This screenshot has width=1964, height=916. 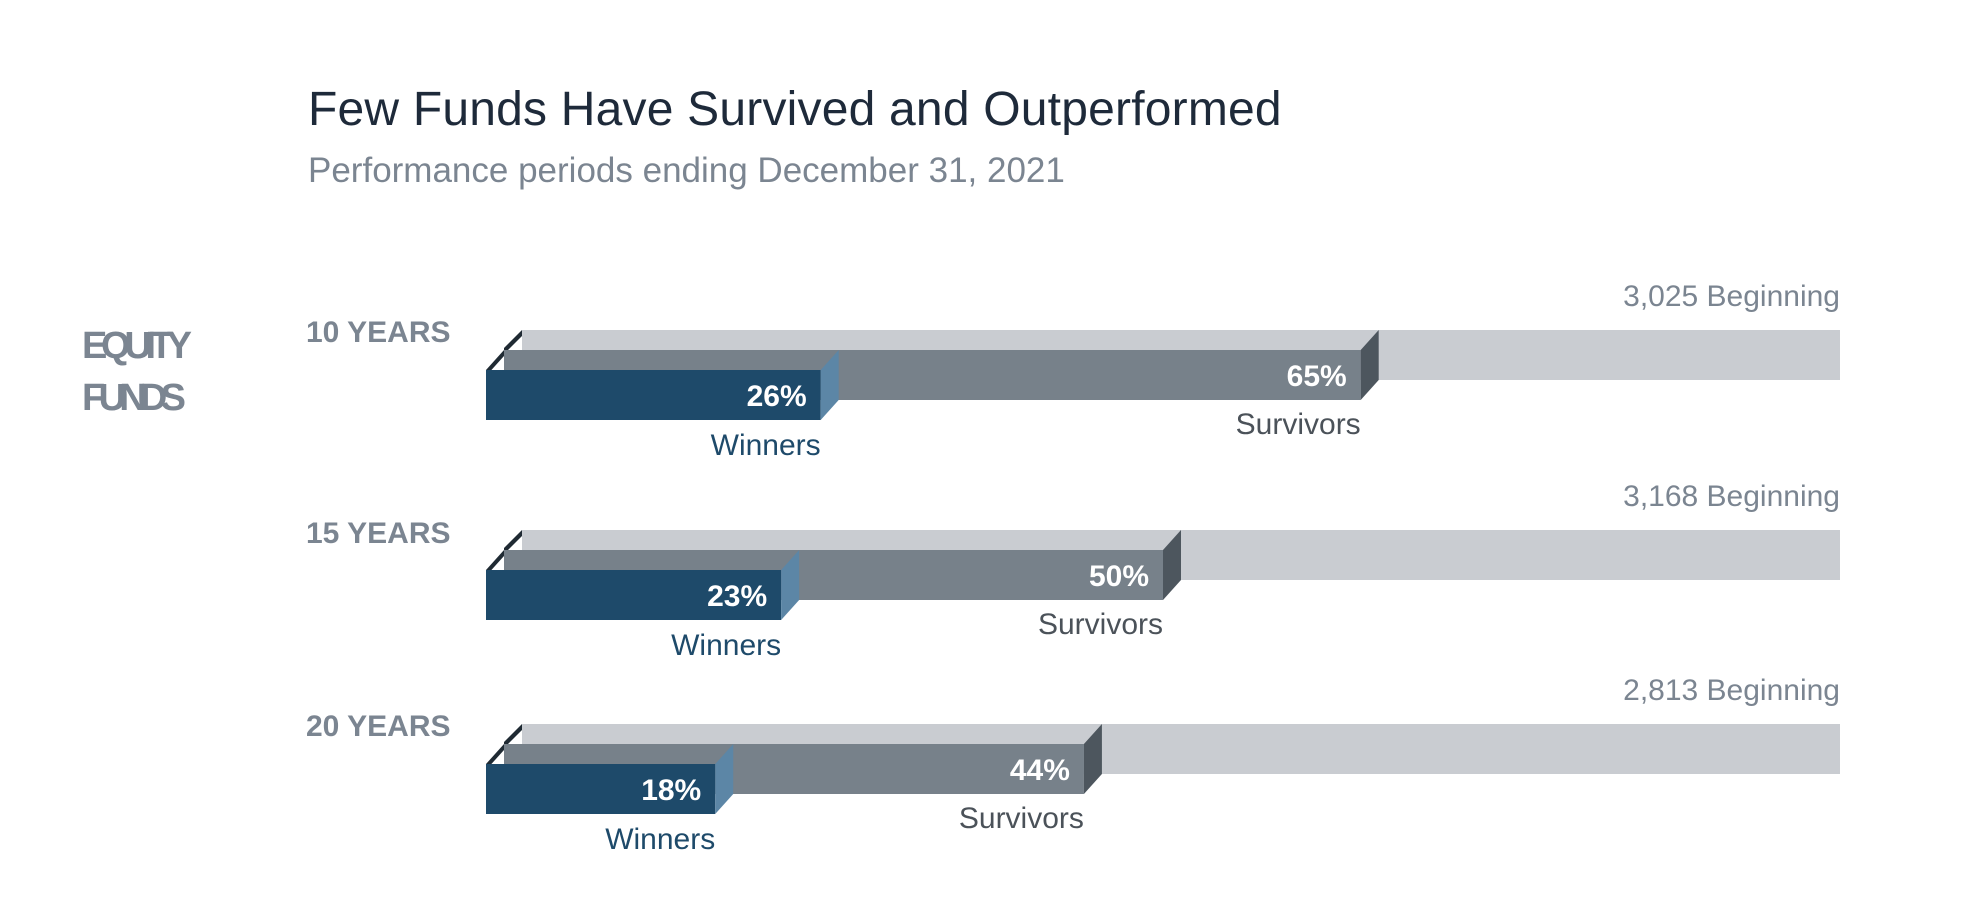 What do you see at coordinates (737, 596) in the screenshot?
I see `winners-value-label: 23%` at bounding box center [737, 596].